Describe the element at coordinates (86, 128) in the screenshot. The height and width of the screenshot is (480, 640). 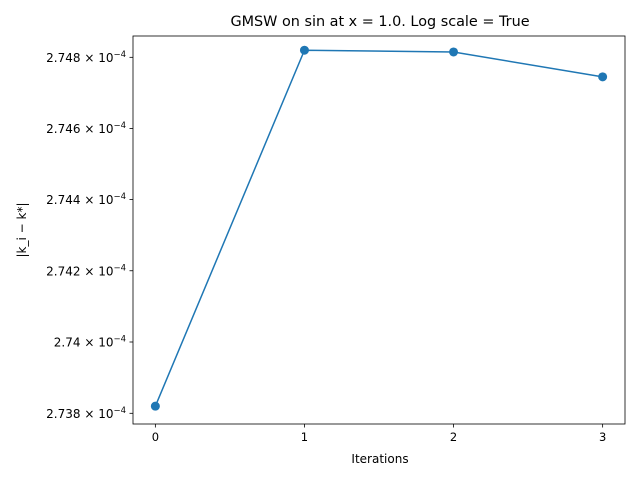
I see `y-tick-label: 2.746 × 10−4` at that location.